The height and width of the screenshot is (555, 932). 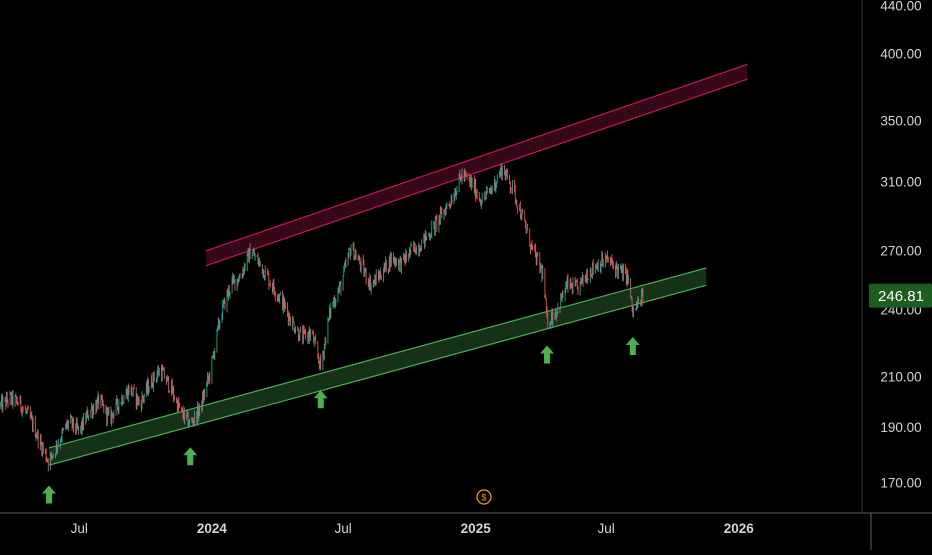 I want to click on currency-marker: $, so click(x=484, y=497).